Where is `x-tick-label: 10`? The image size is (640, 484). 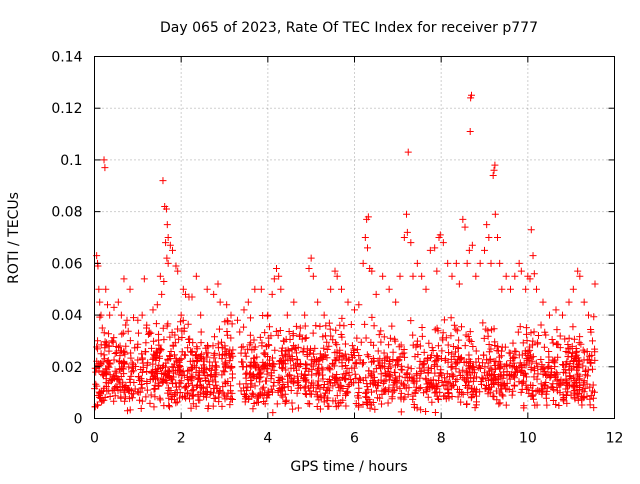 x-tick-label: 10 is located at coordinates (528, 439).